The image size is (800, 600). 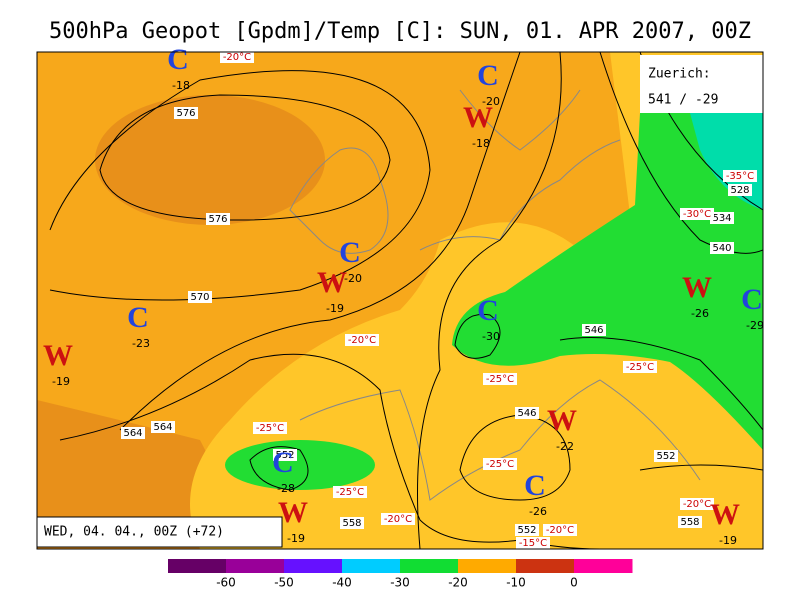 I want to click on contour-label: 534, so click(x=721, y=218).